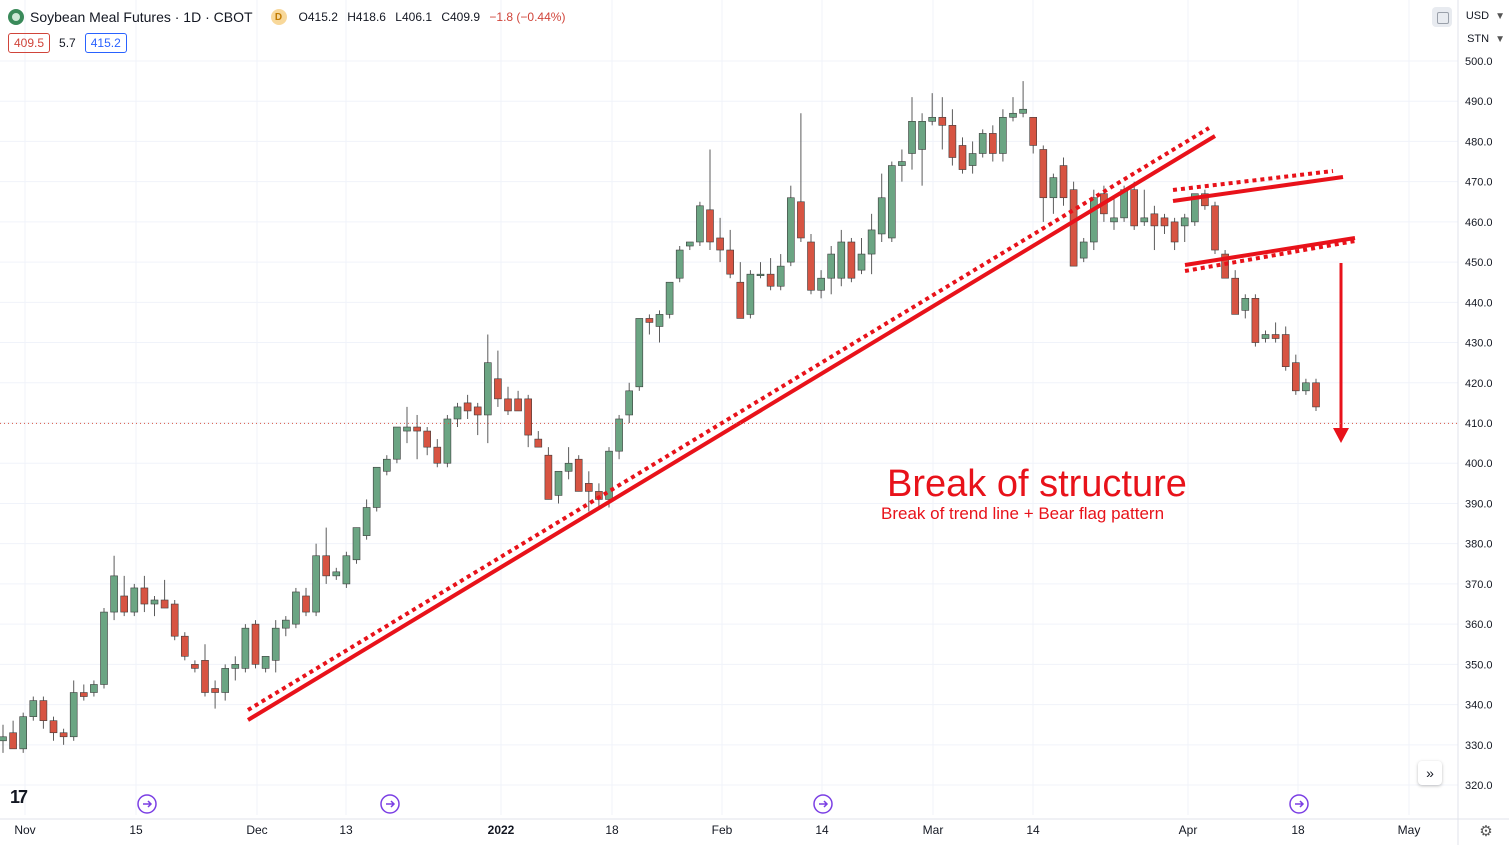 Image resolution: width=1509 pixels, height=845 pixels. Describe the element at coordinates (1270, 251) in the screenshot. I see `flag-lower-solid` at that location.